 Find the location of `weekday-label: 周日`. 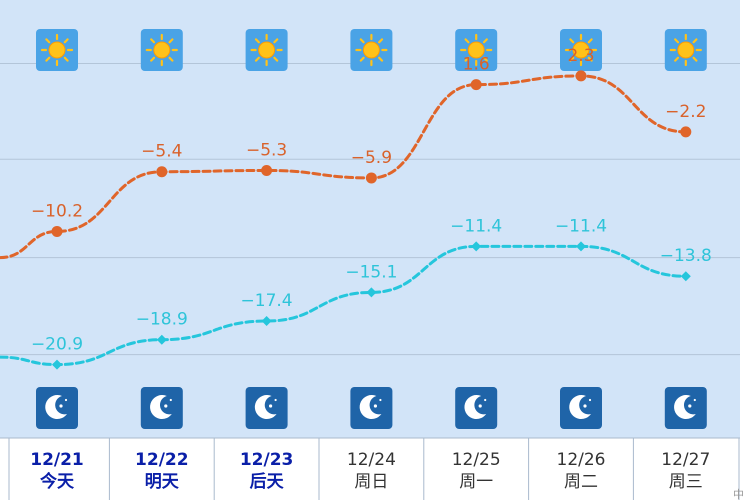

weekday-label: 周日 is located at coordinates (371, 482).